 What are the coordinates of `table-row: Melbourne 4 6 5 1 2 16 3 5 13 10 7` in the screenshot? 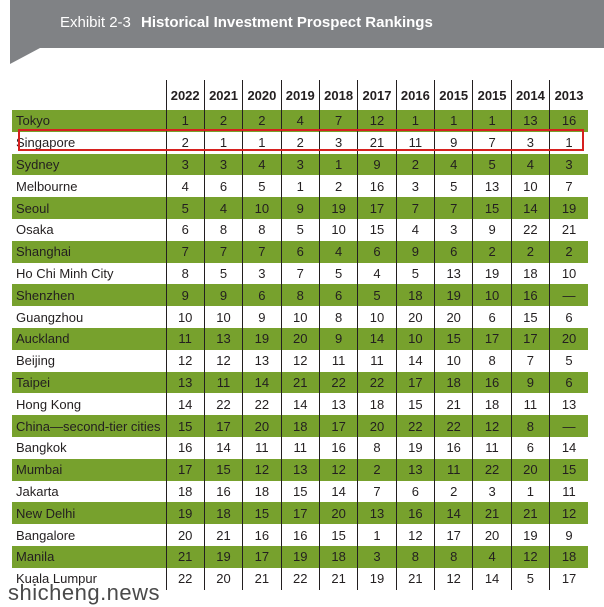 It's located at (300, 186).